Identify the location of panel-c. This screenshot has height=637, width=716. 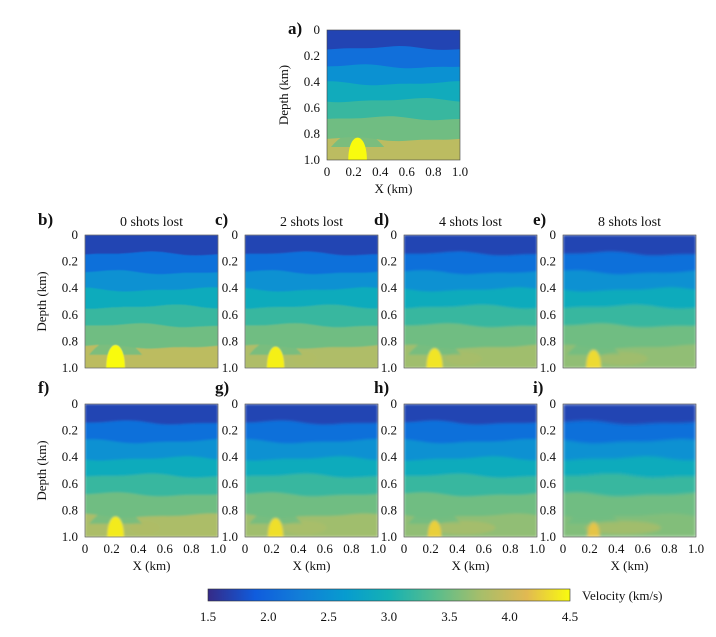
(311, 301).